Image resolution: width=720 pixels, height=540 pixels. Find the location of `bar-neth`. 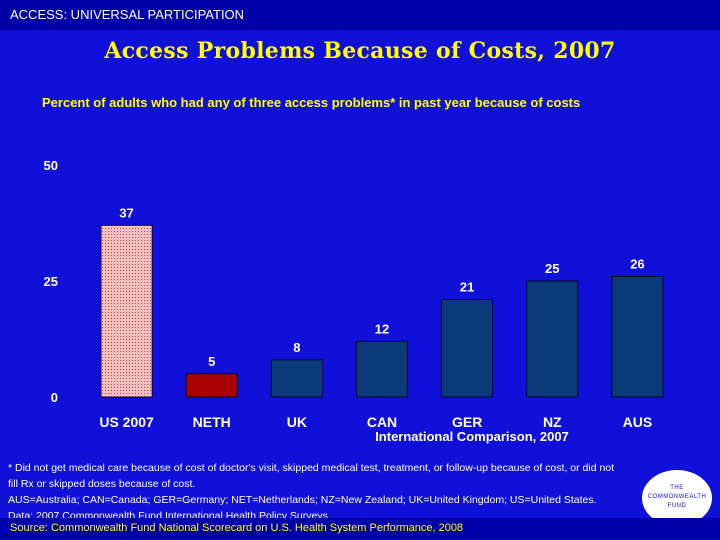

bar-neth is located at coordinates (211, 385).